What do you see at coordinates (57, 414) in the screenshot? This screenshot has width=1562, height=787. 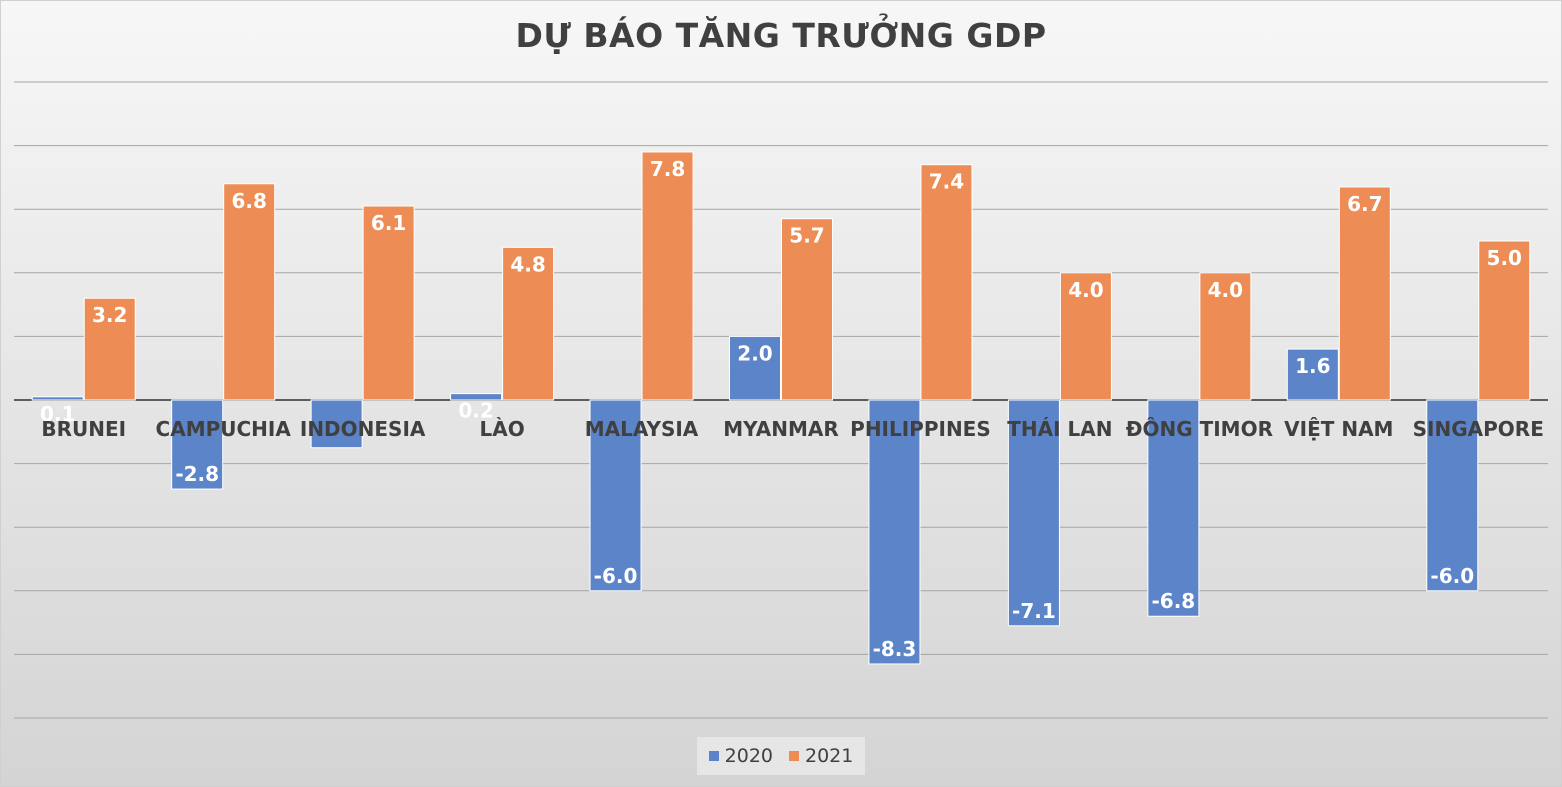 I see `data-label-2020-0: 0.1` at bounding box center [57, 414].